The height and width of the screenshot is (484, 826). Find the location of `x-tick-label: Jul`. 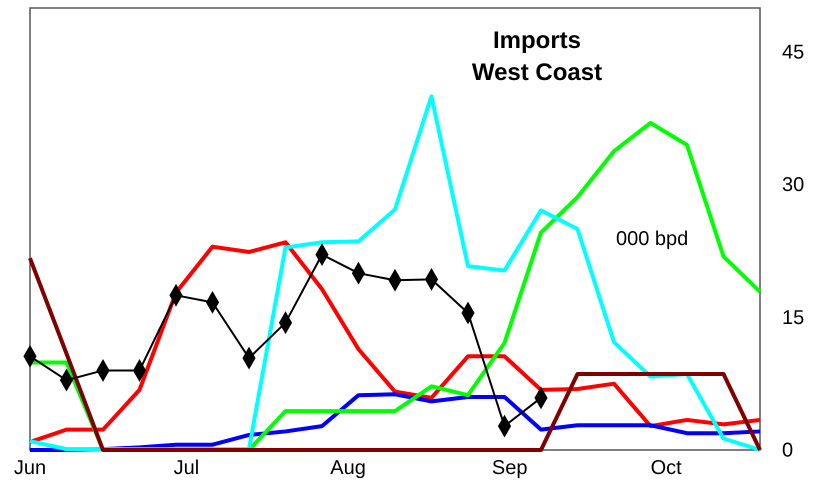

x-tick-label: Jul is located at coordinates (187, 468).